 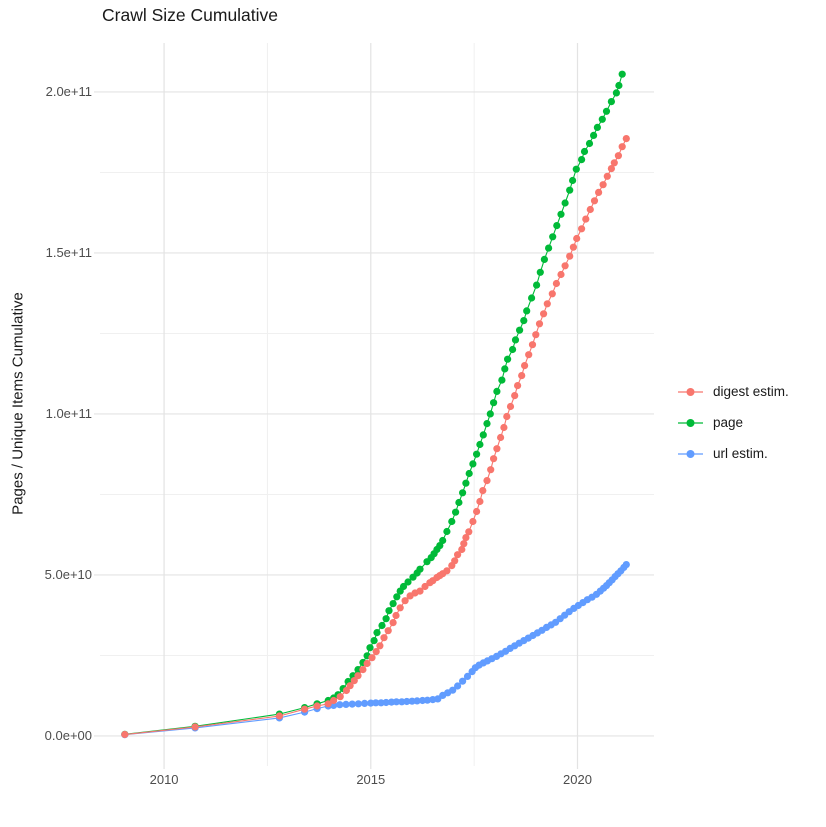 What do you see at coordinates (690, 391) in the screenshot?
I see `legend-key-digest-estim-icon` at bounding box center [690, 391].